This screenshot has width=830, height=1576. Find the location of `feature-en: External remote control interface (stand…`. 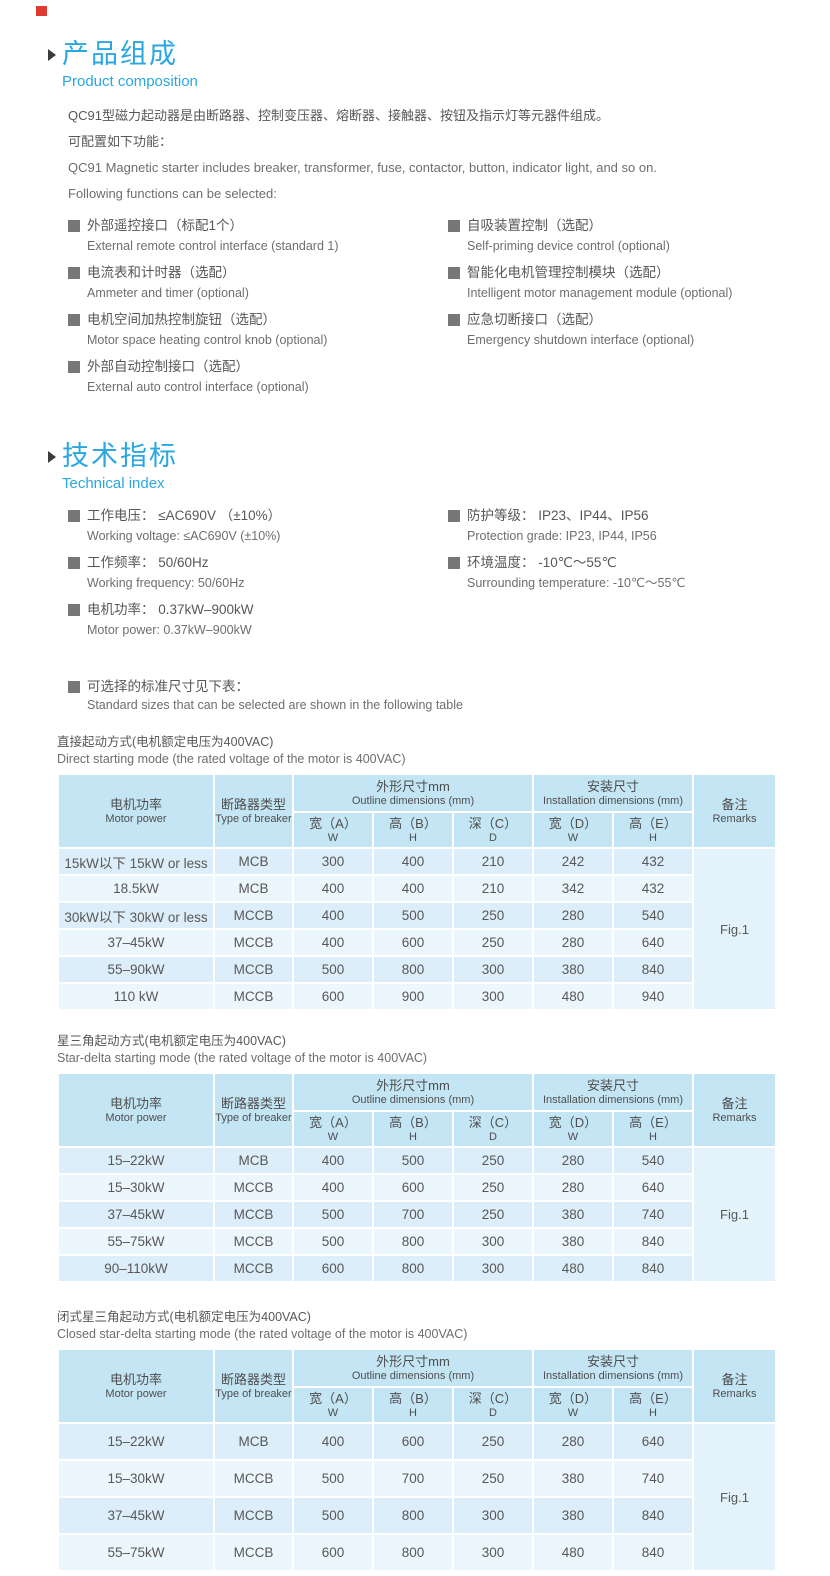

feature-en: External remote control interface (stand… is located at coordinates (213, 246).